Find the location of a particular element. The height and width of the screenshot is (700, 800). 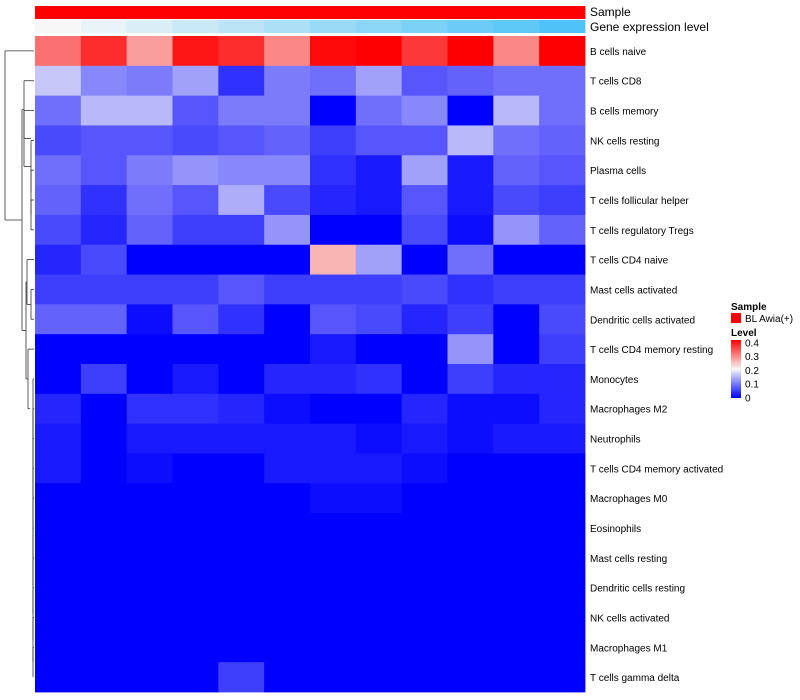

row-label: B cells memory is located at coordinates (624, 112).